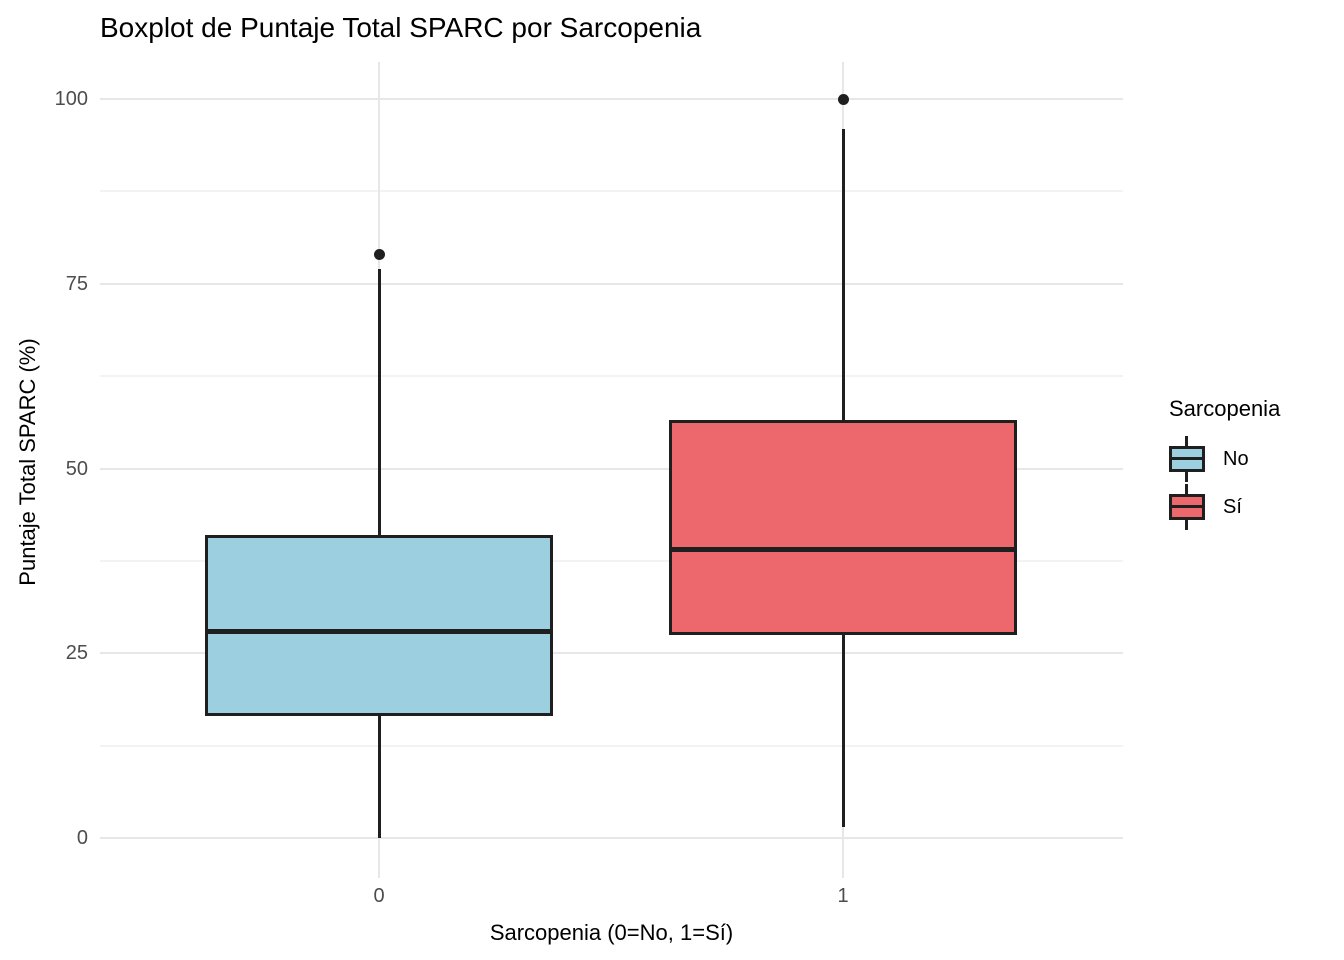 The width and height of the screenshot is (1344, 960). What do you see at coordinates (1253, 459) in the screenshot?
I see `legend-item-no: No` at bounding box center [1253, 459].